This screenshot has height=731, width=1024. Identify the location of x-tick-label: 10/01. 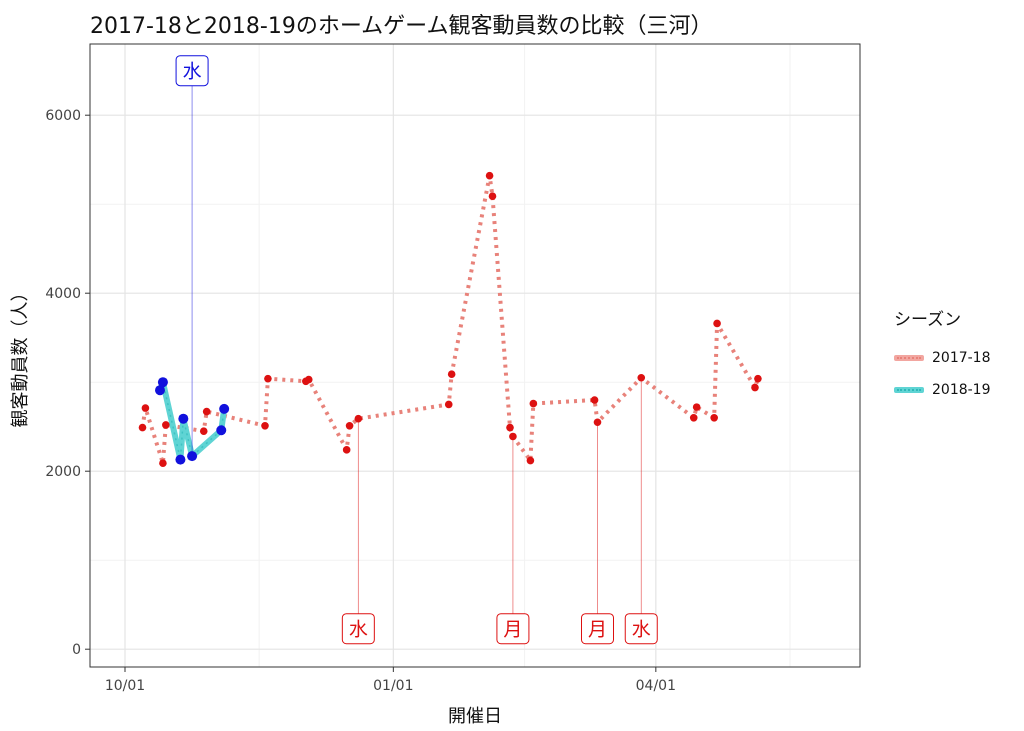
(125, 686).